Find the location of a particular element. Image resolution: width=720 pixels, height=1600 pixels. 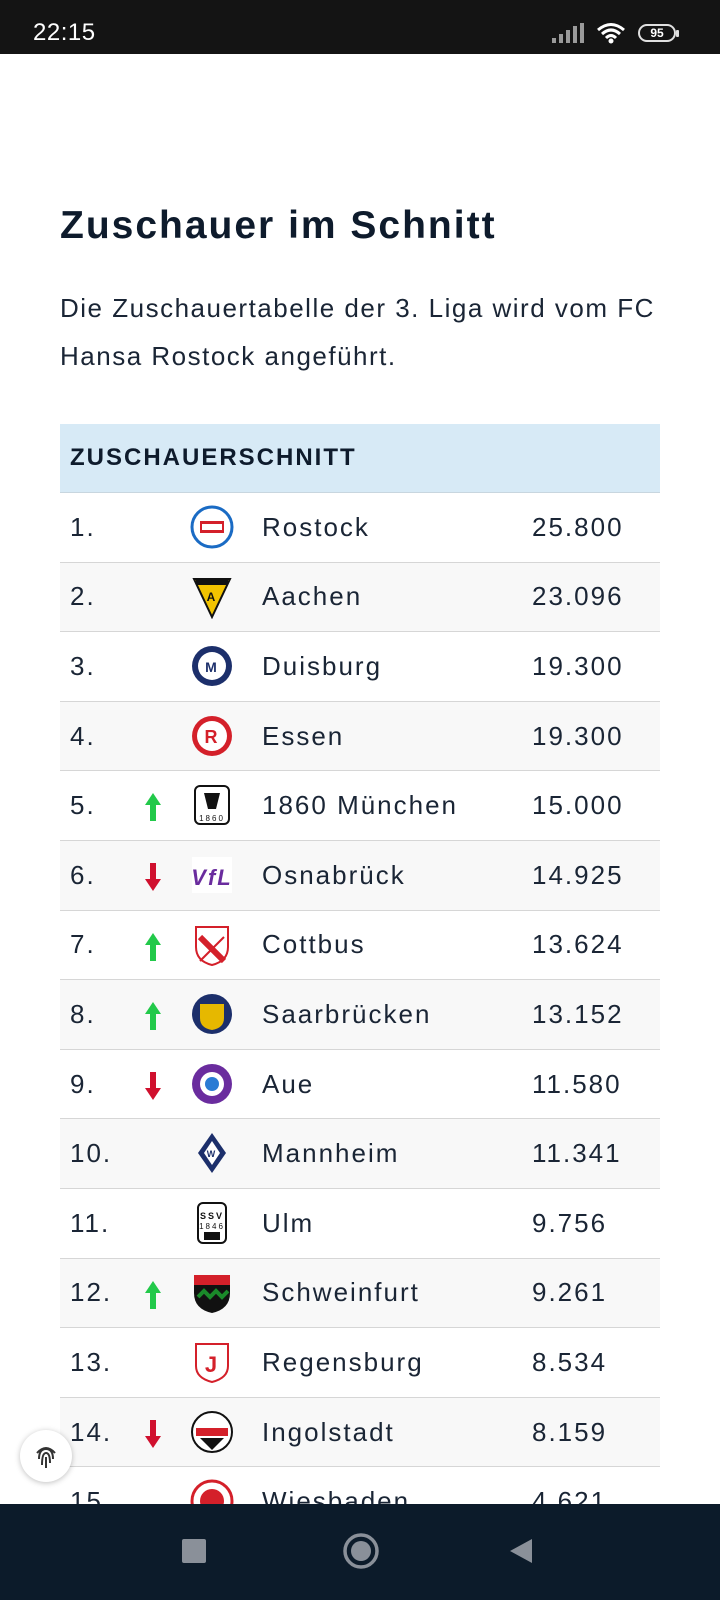

row-attendance: 9.261 is located at coordinates (570, 1292).